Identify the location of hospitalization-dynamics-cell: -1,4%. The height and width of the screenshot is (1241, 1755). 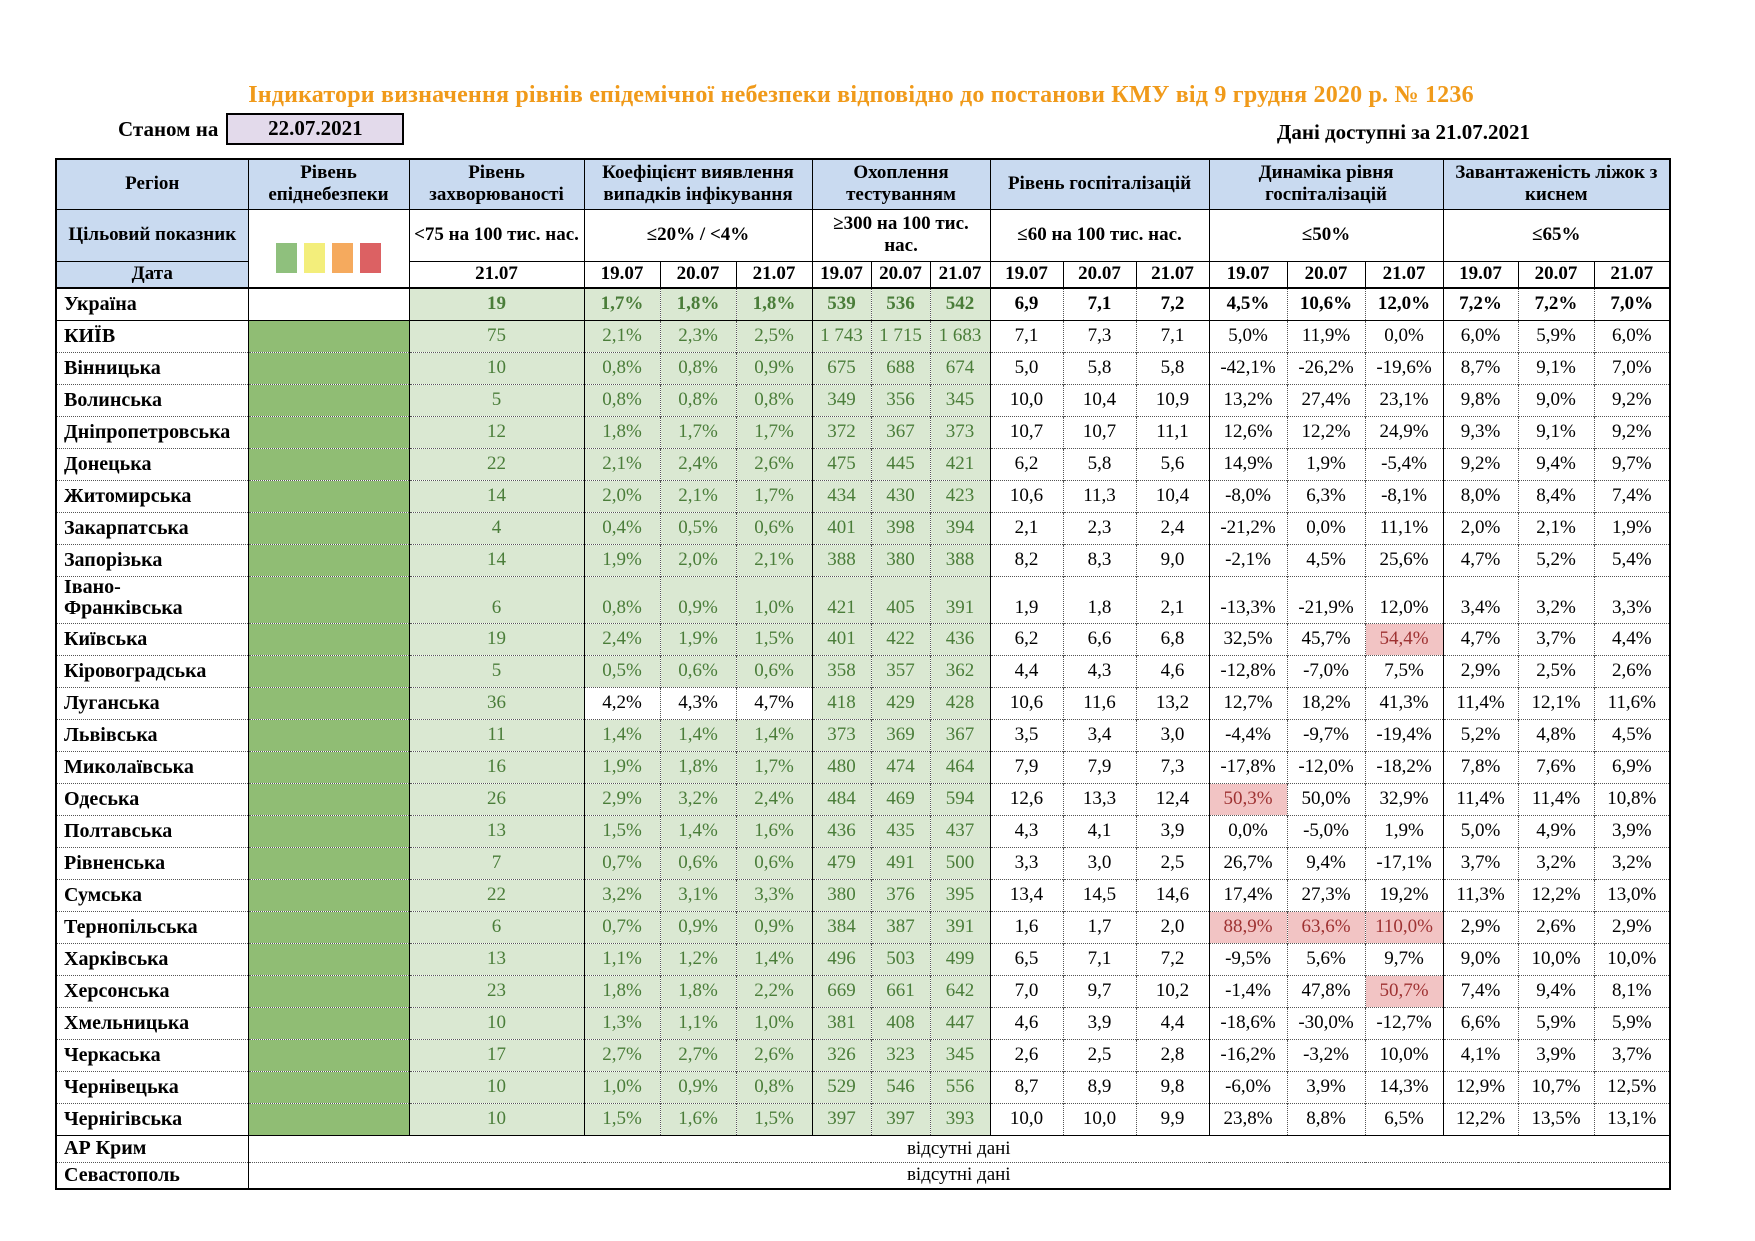
(1248, 990).